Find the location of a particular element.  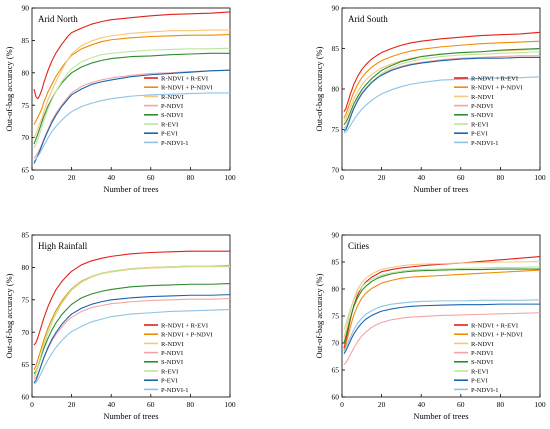

chart-title: Arid South is located at coordinates (368, 19).